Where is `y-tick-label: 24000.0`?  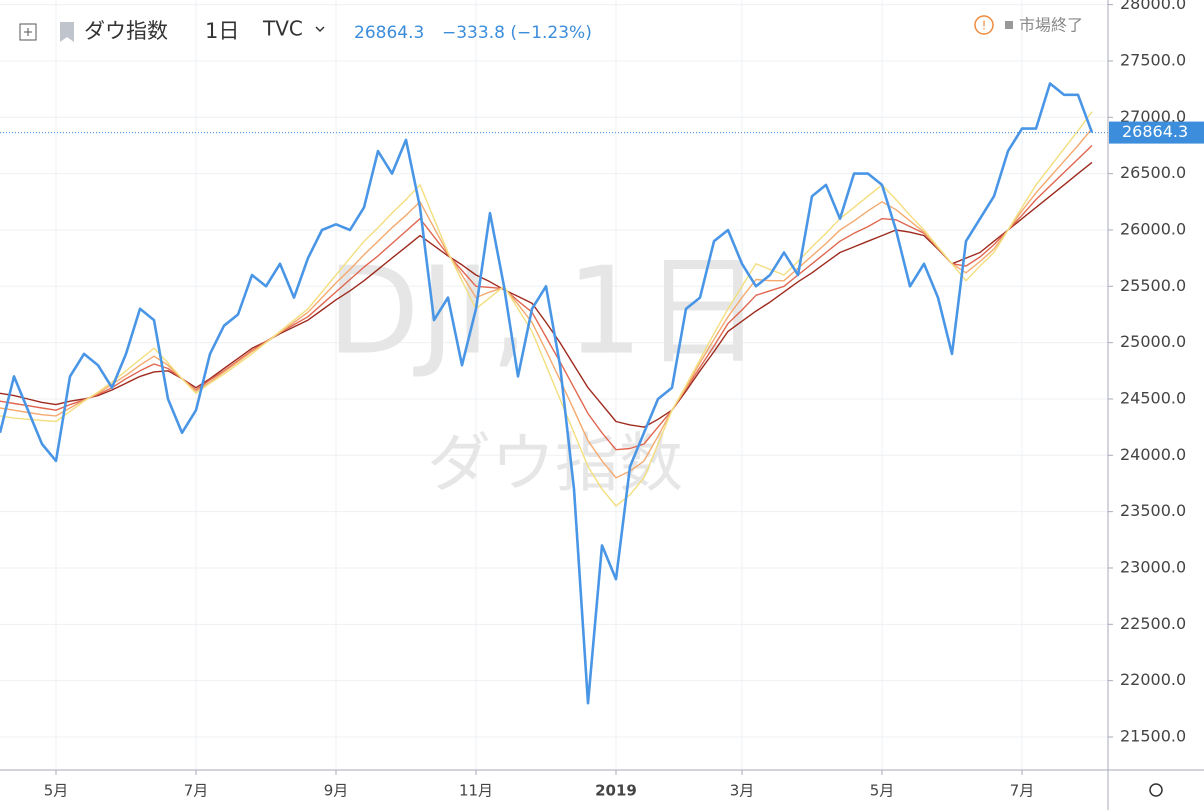 y-tick-label: 24000.0 is located at coordinates (1153, 454).